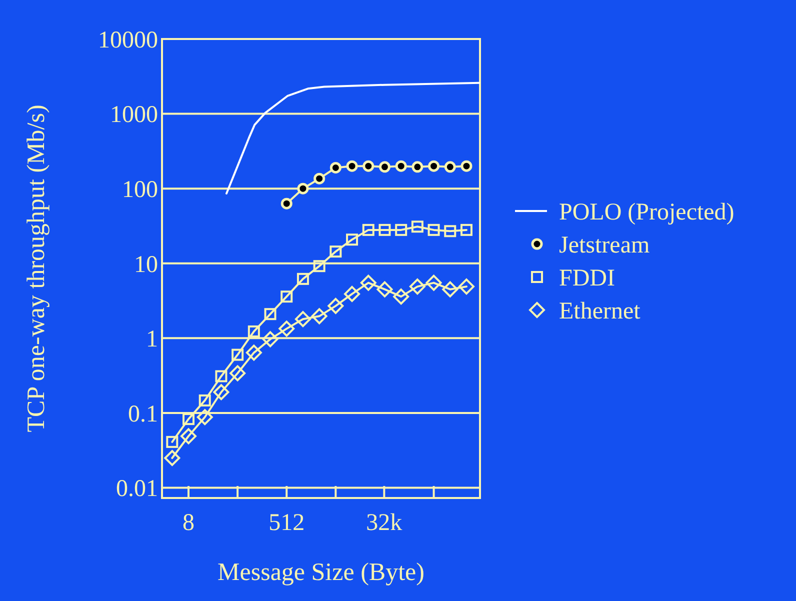 This screenshot has width=796, height=601. What do you see at coordinates (134, 115) in the screenshot?
I see `y-tick-label: 1000` at bounding box center [134, 115].